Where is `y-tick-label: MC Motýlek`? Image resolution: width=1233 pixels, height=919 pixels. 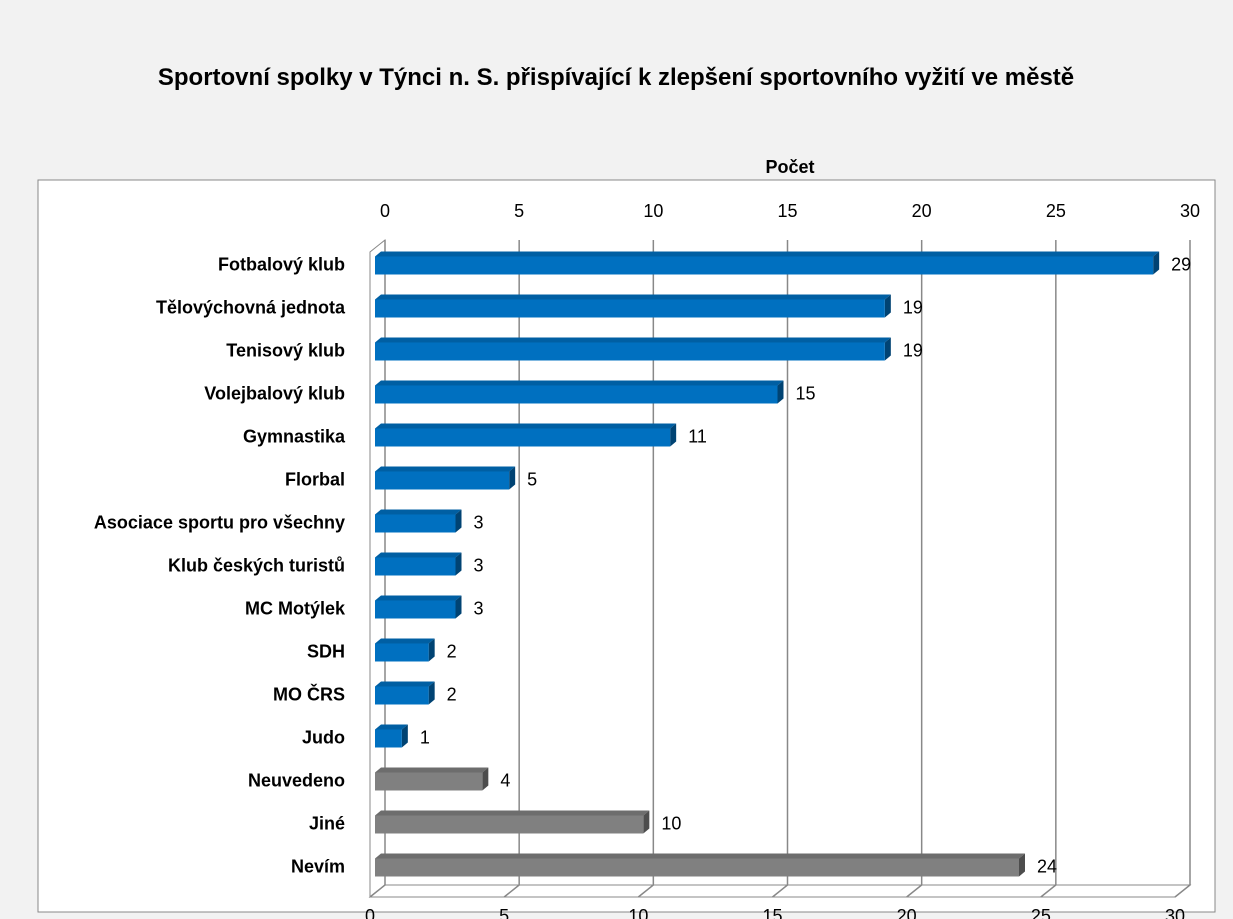
y-tick-label: MC Motýlek is located at coordinates (295, 608).